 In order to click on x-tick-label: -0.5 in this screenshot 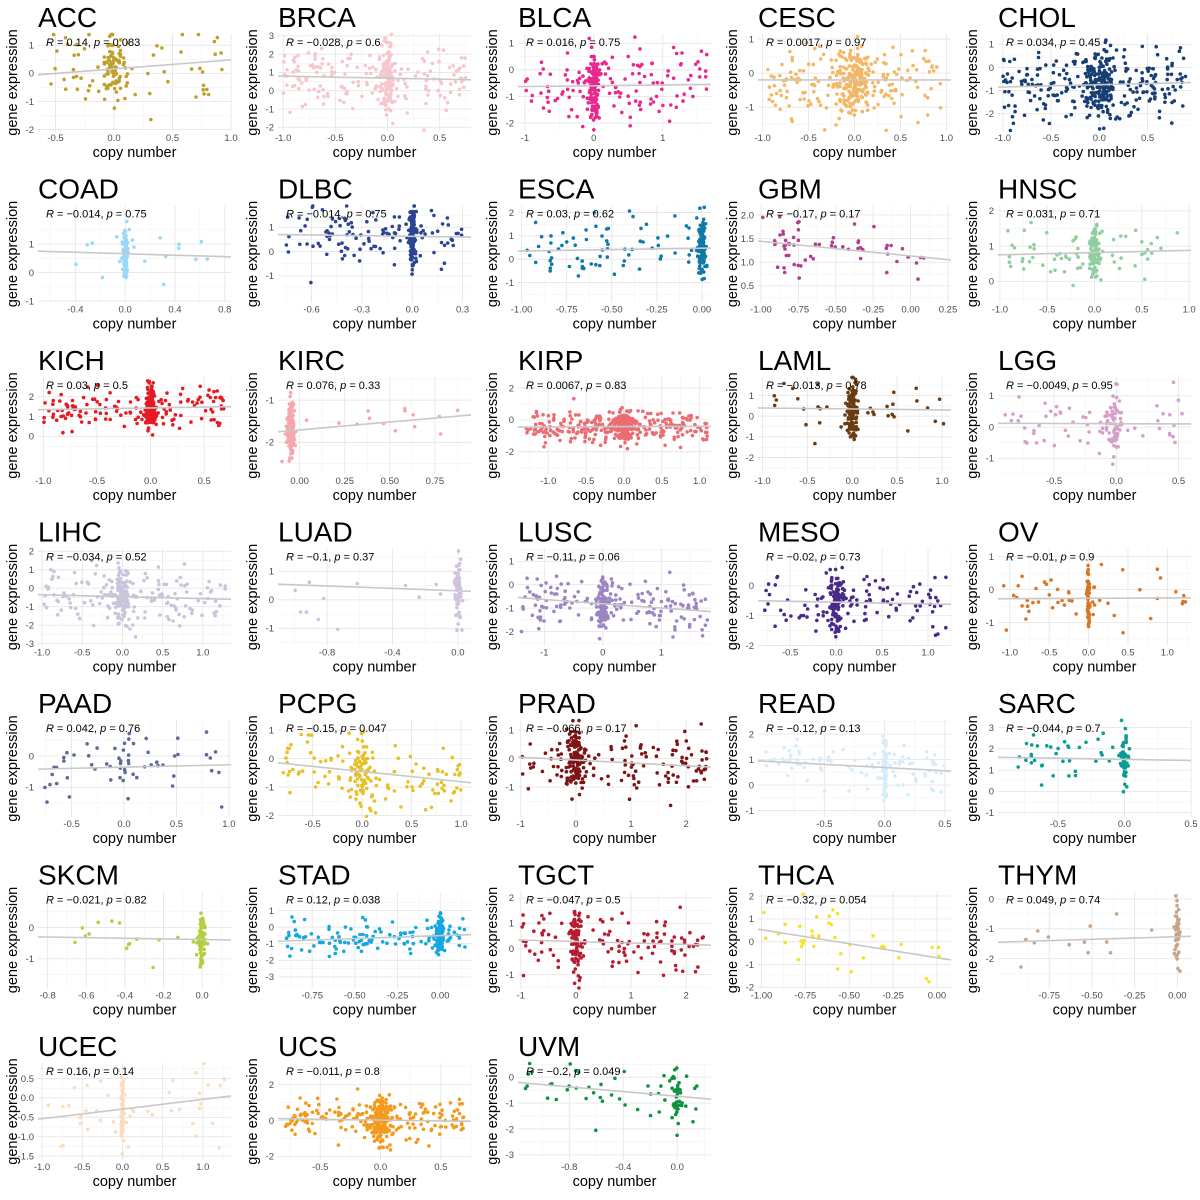, I will do `click(71, 824)`.